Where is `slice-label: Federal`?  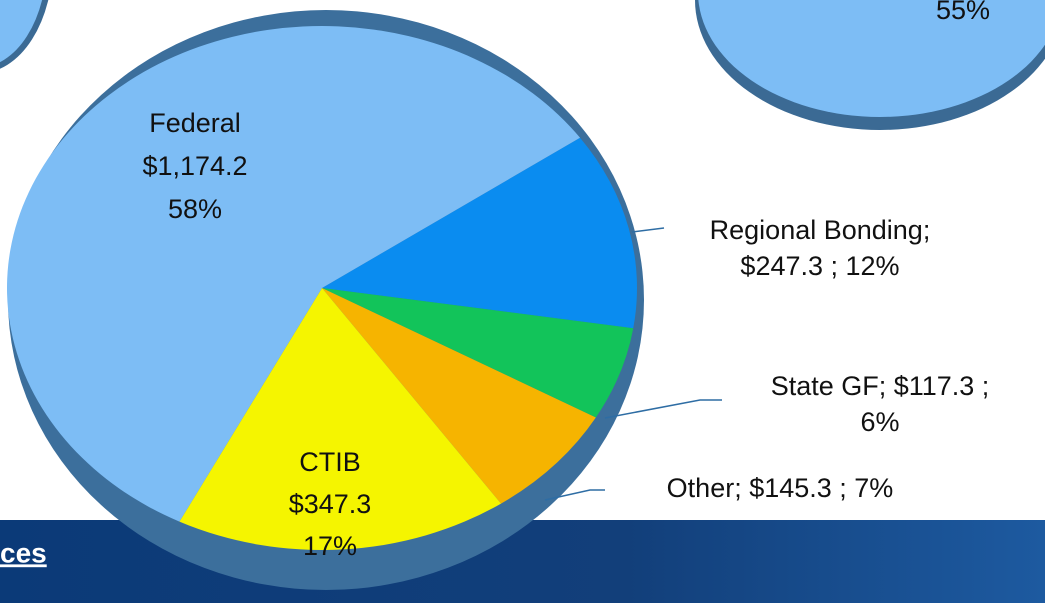 slice-label: Federal is located at coordinates (195, 123).